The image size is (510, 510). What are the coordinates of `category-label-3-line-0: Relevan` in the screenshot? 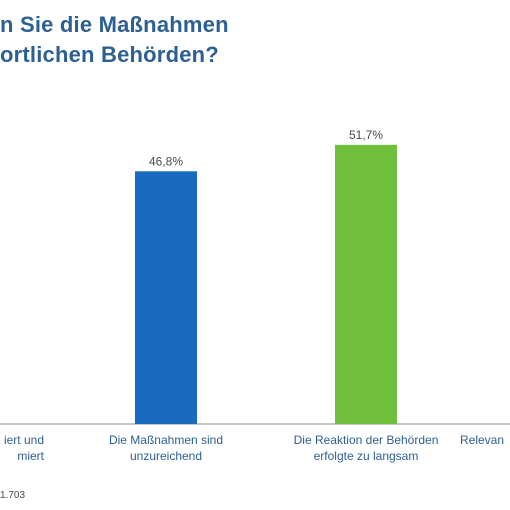 It's located at (482, 440).